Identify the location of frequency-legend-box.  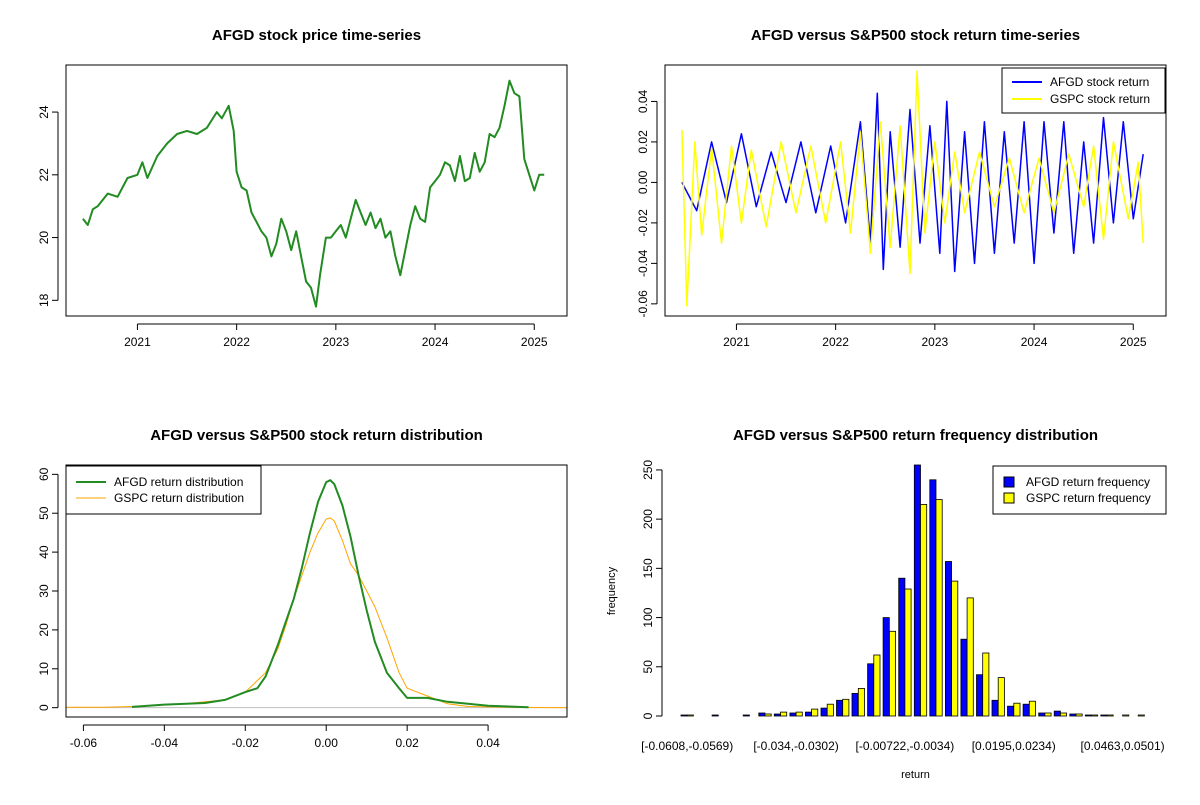
(1079, 490).